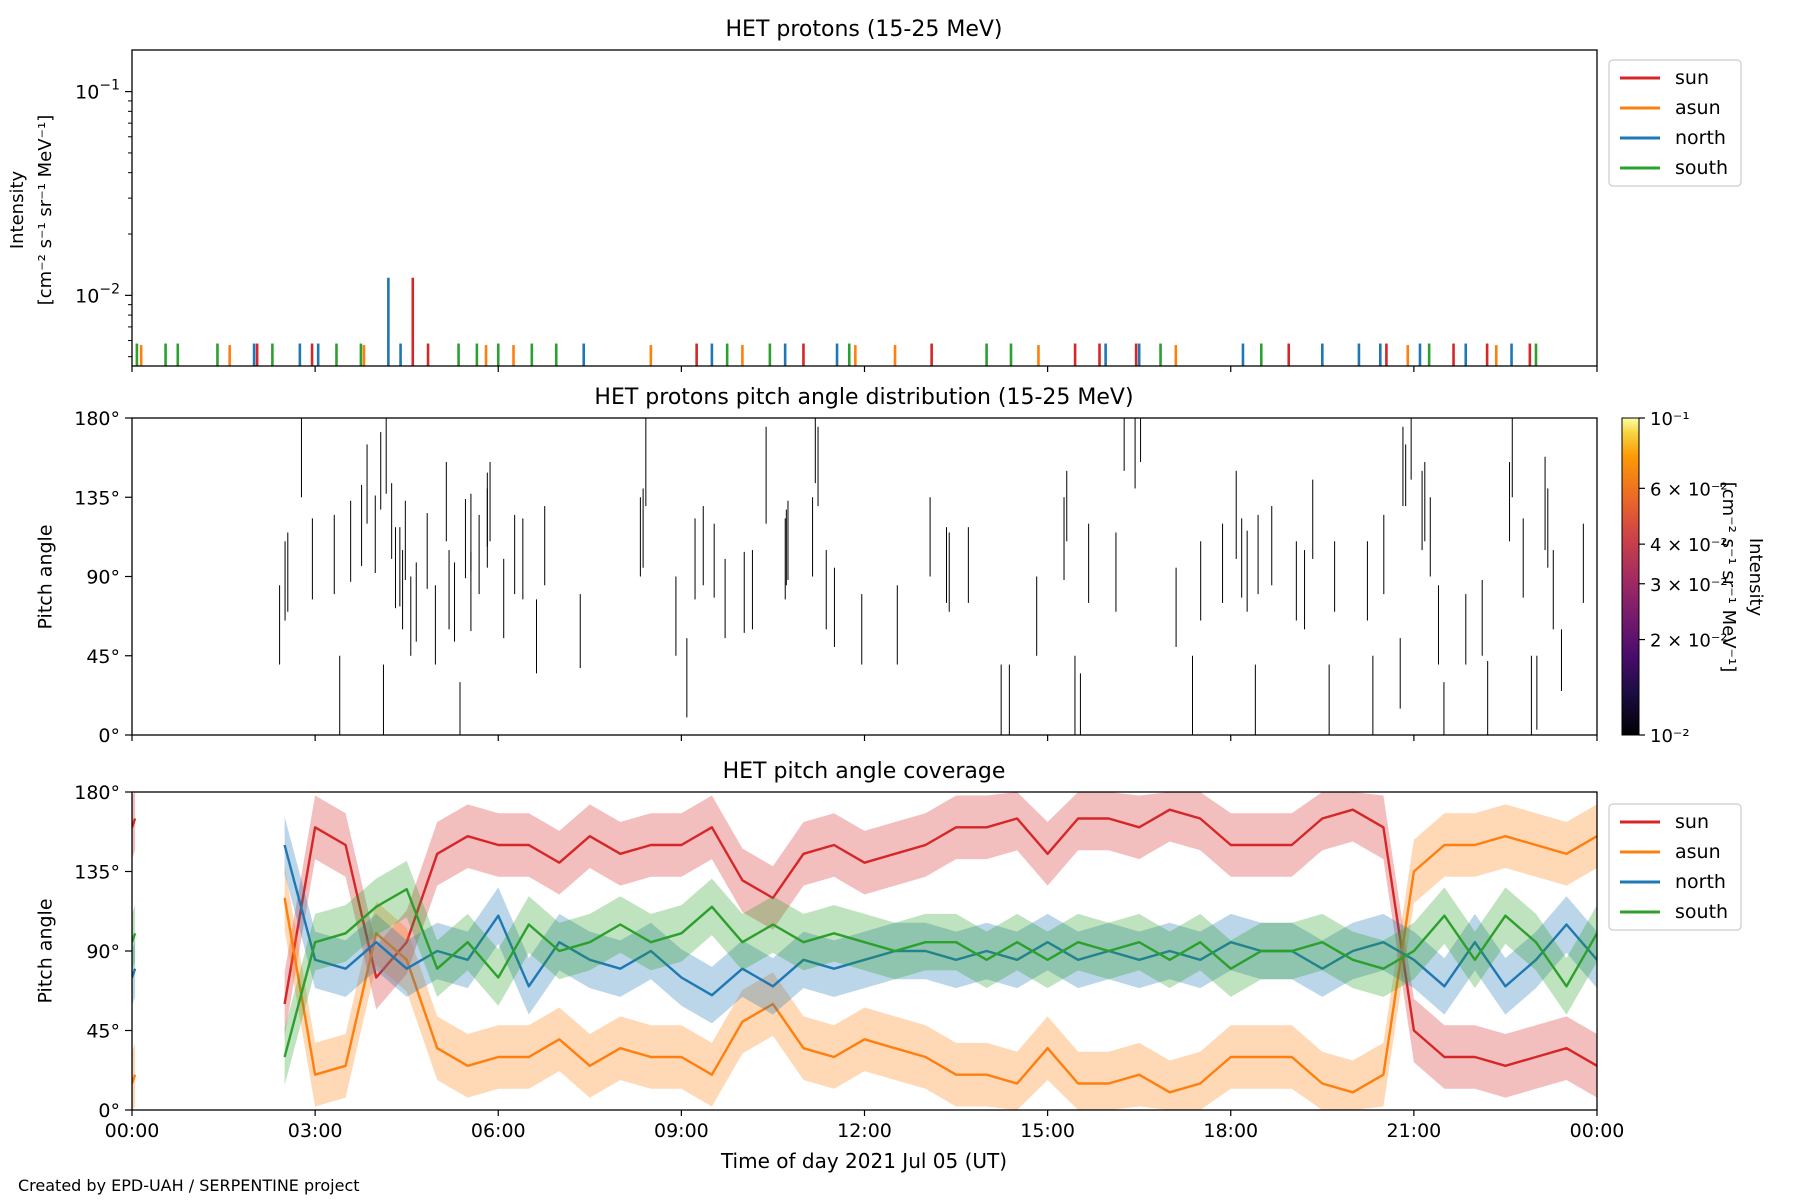 The height and width of the screenshot is (1200, 1800). What do you see at coordinates (1692, 78) in the screenshot?
I see `legend1-sun-label: sun` at bounding box center [1692, 78].